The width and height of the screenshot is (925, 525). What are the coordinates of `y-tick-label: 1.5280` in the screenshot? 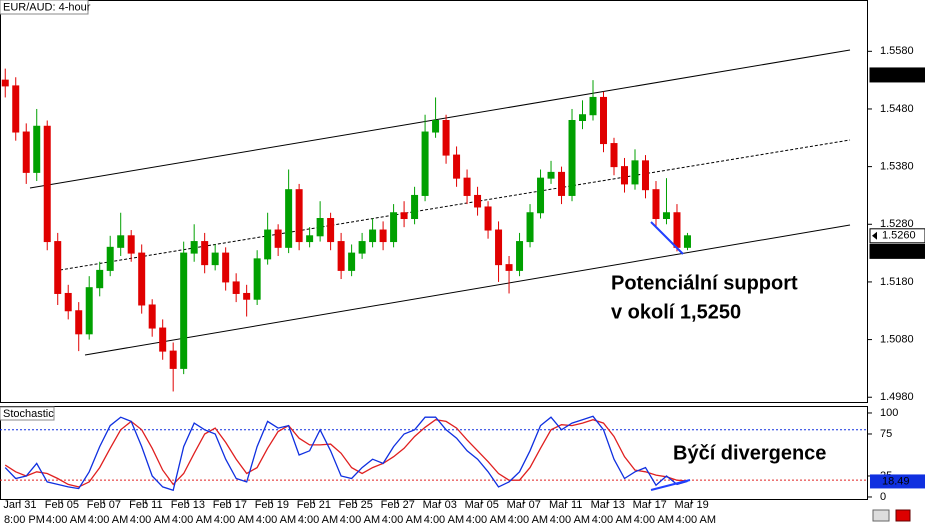 It's located at (897, 224).